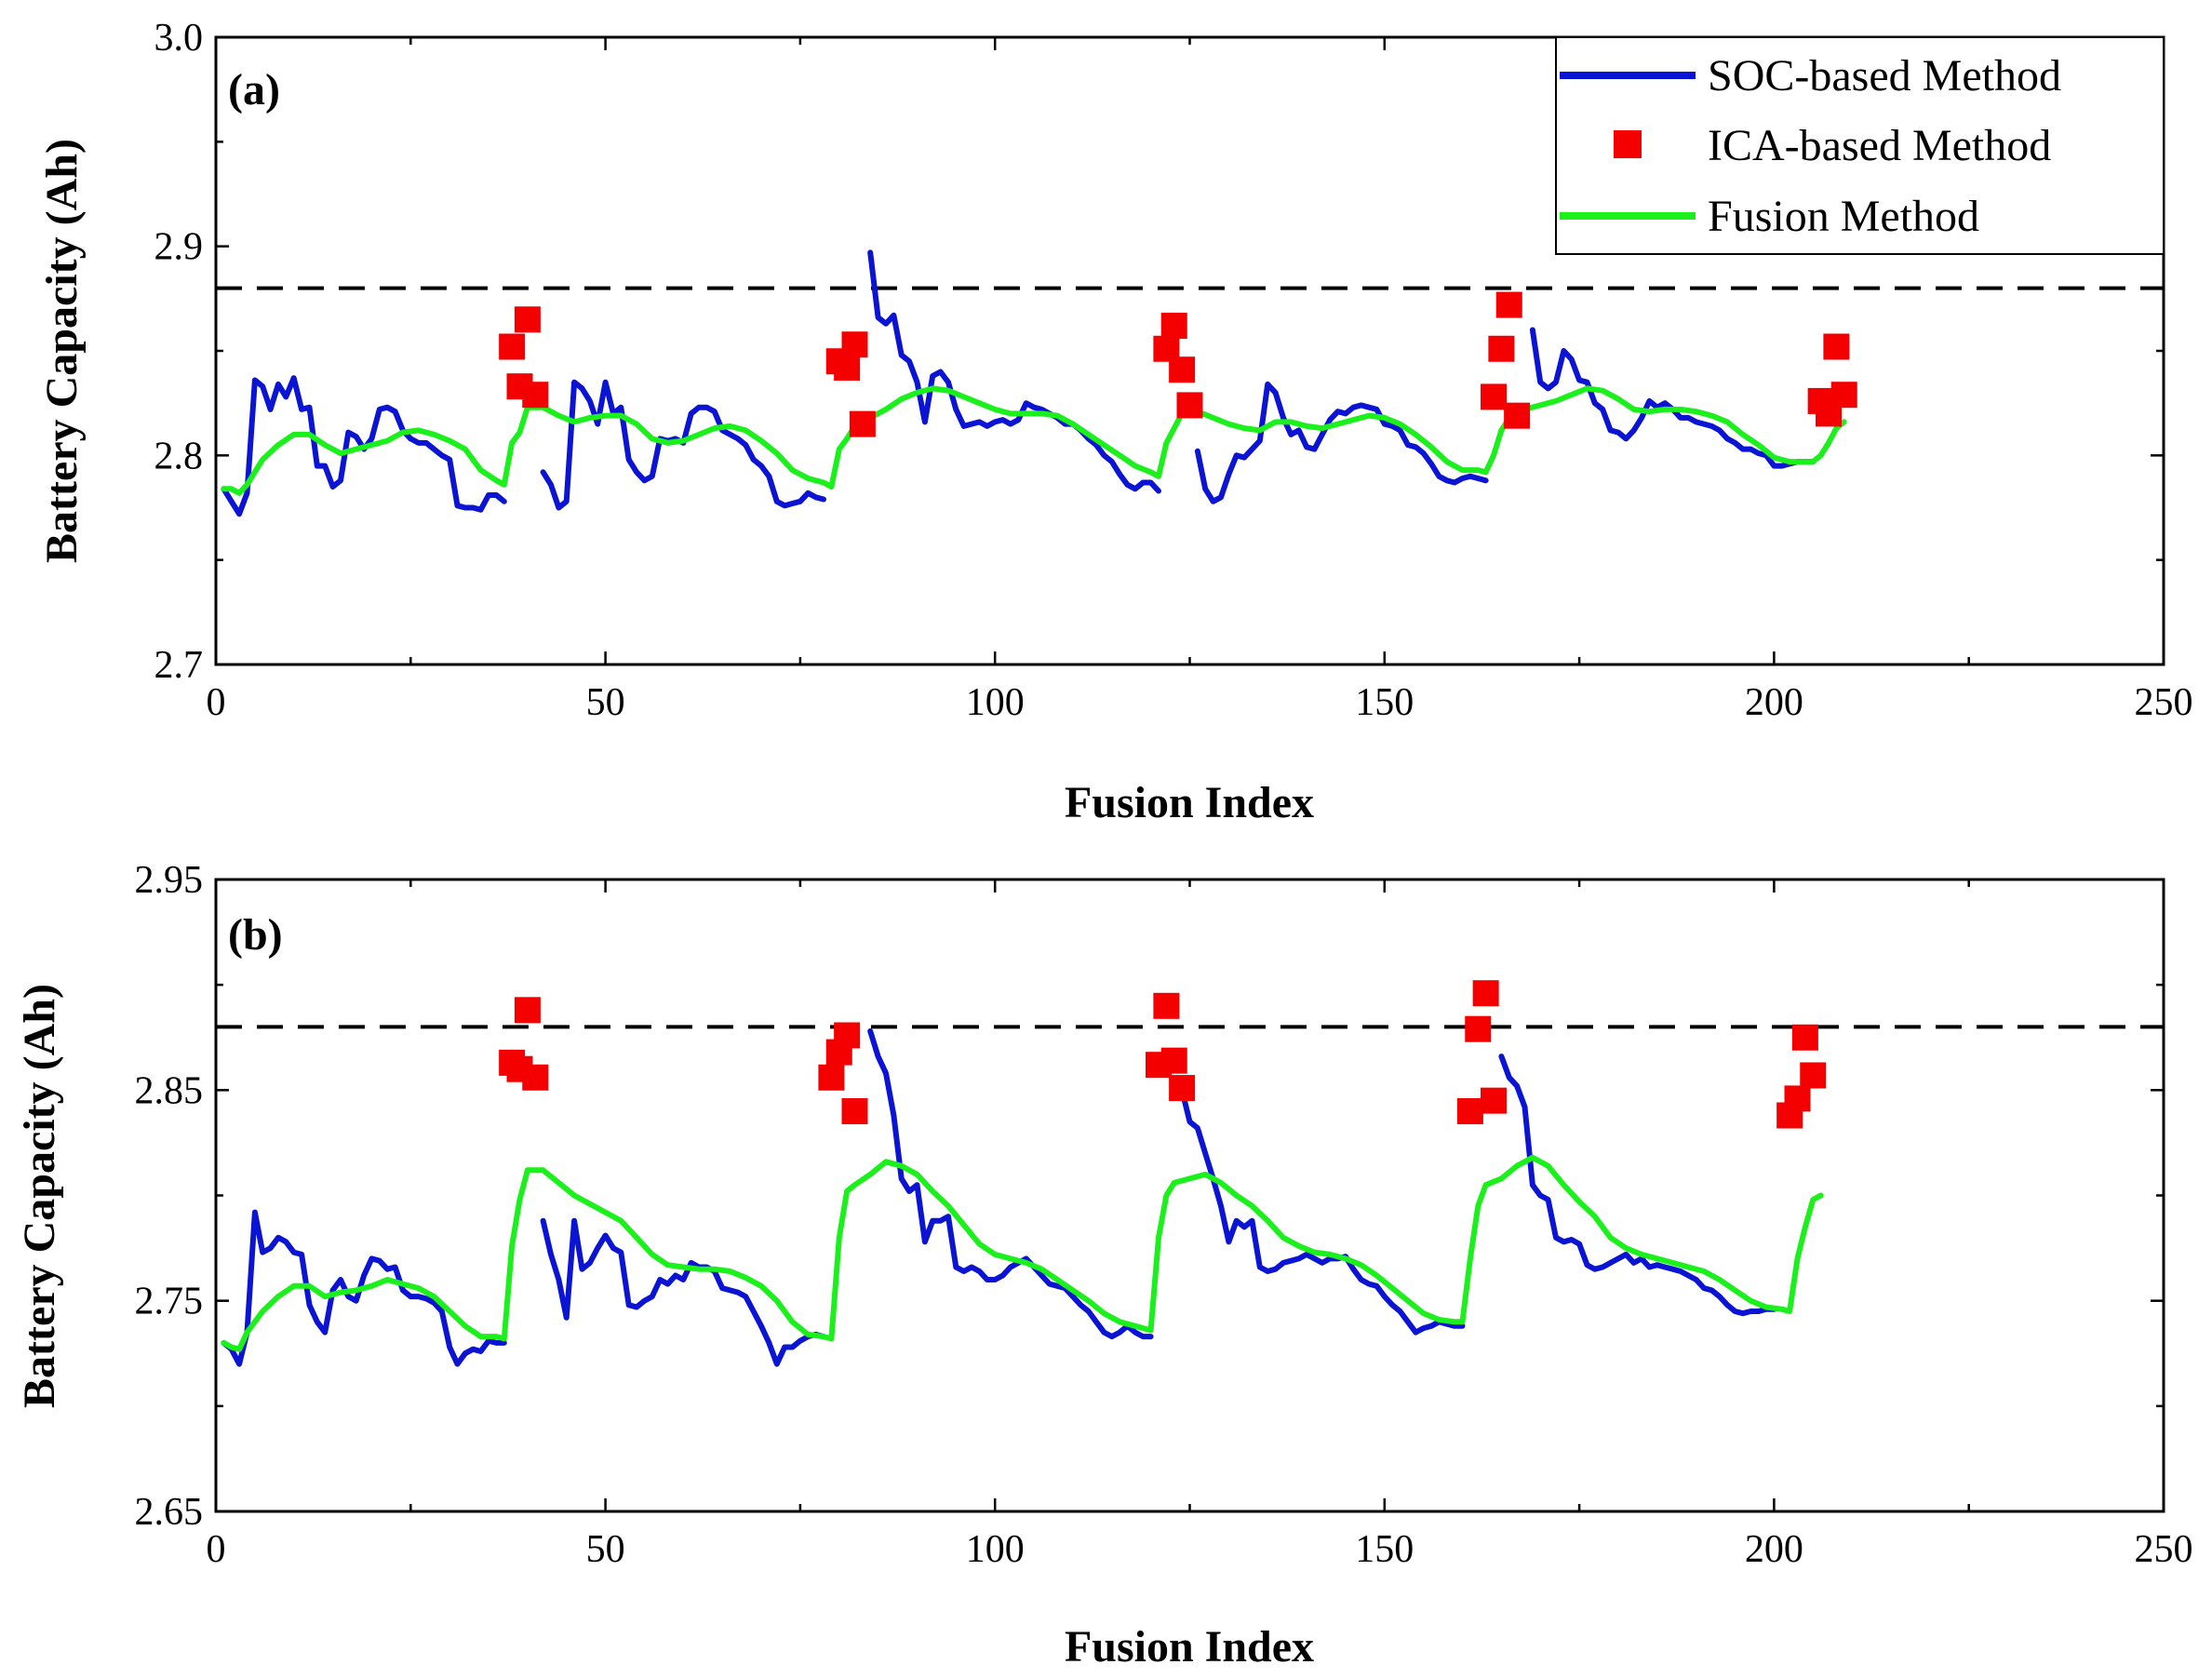 The image size is (2212, 1678). I want to click on x-tick-label-a: 0, so click(216, 702).